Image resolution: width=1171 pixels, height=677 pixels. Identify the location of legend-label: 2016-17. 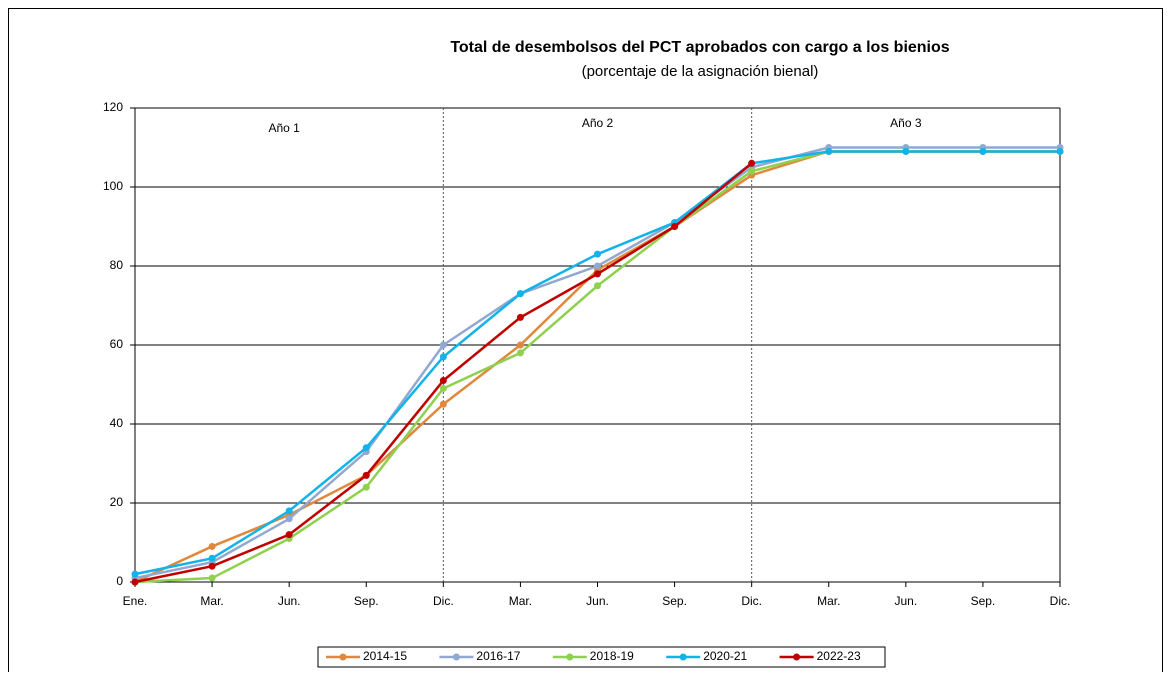
(498, 656).